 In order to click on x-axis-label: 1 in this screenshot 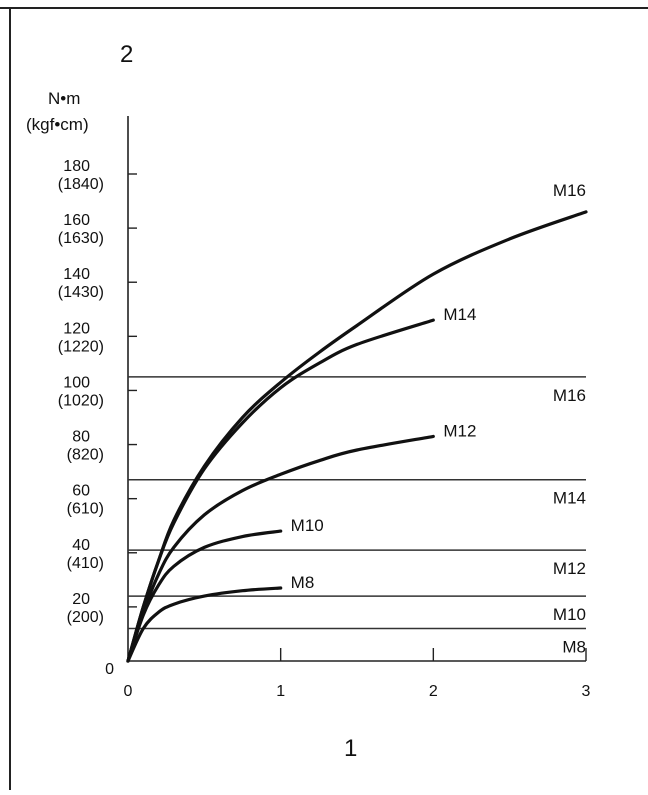, I will do `click(350, 748)`.